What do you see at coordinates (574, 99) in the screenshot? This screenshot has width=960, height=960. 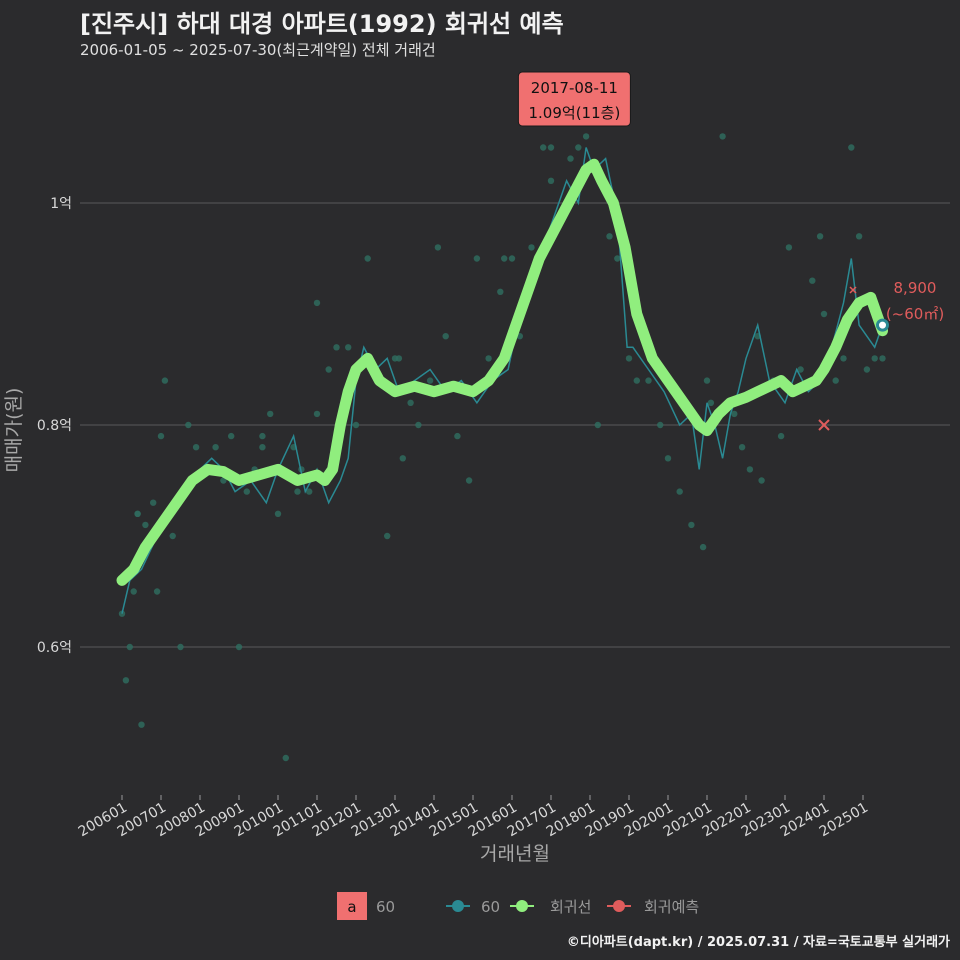 I see `annotation-top: 2017-08-11 1.09억(11층)` at bounding box center [574, 99].